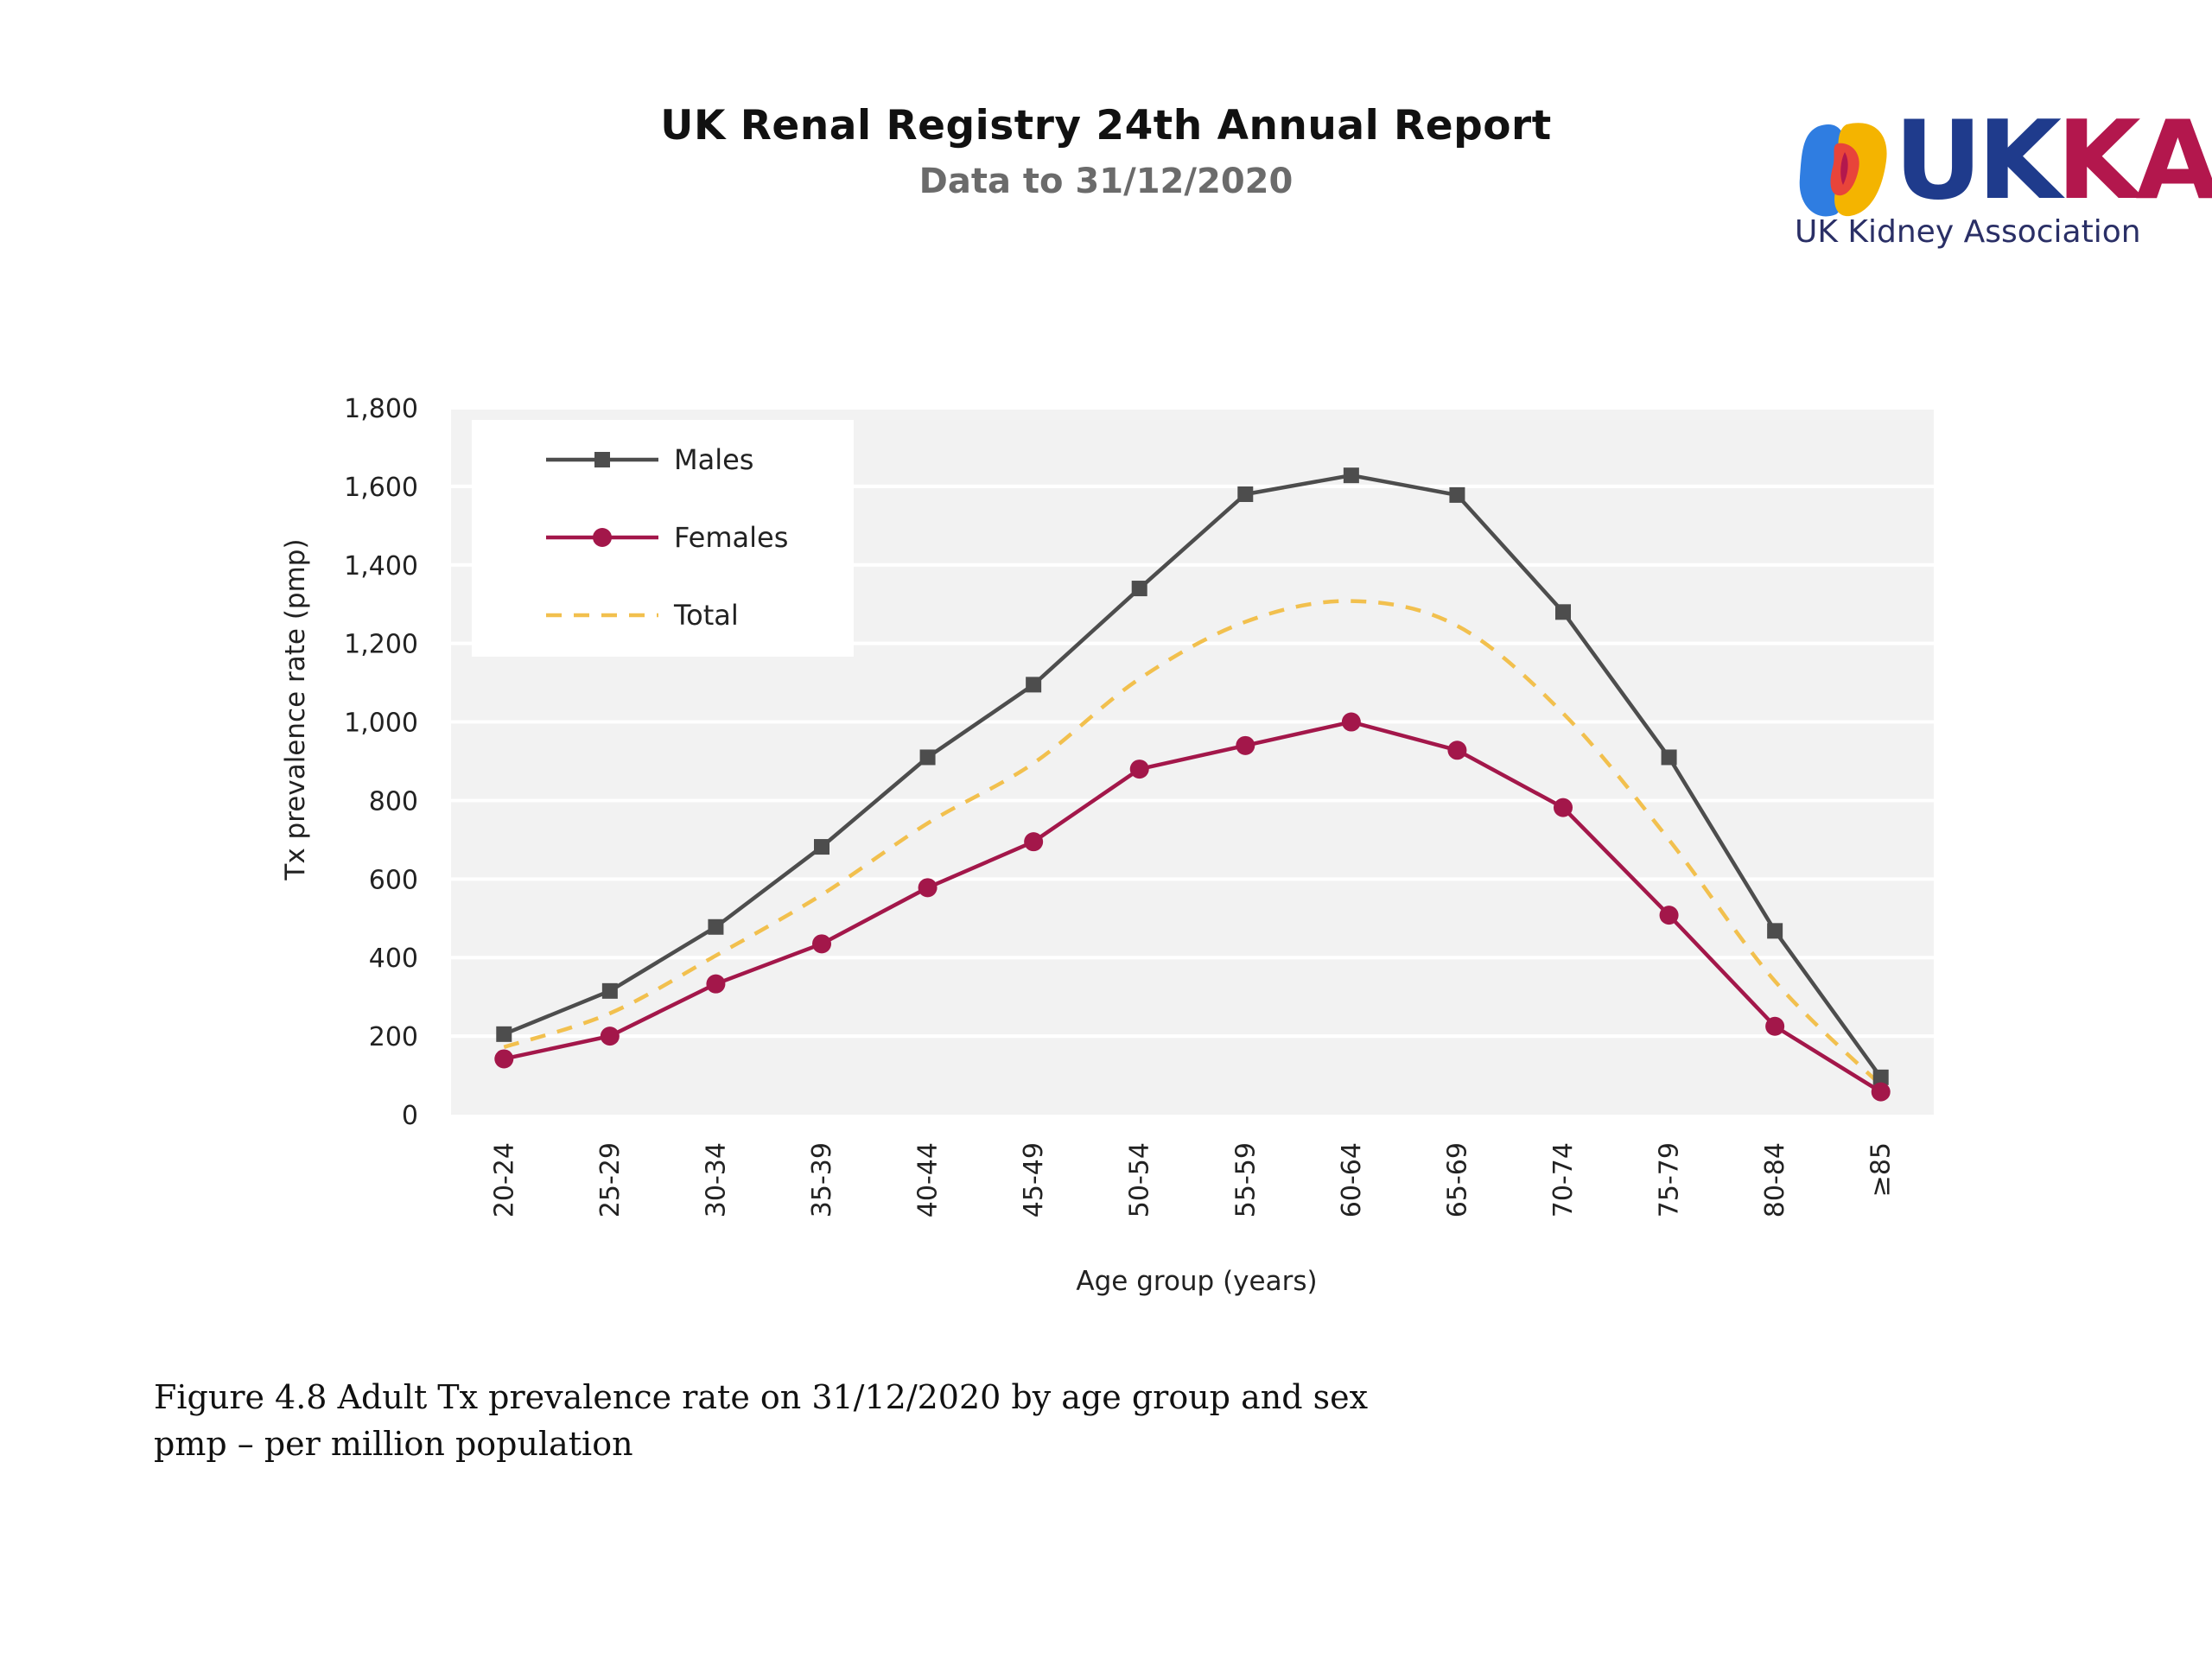  Describe the element at coordinates (381, 645) in the screenshot. I see `y-tick-label: 1,200` at that location.